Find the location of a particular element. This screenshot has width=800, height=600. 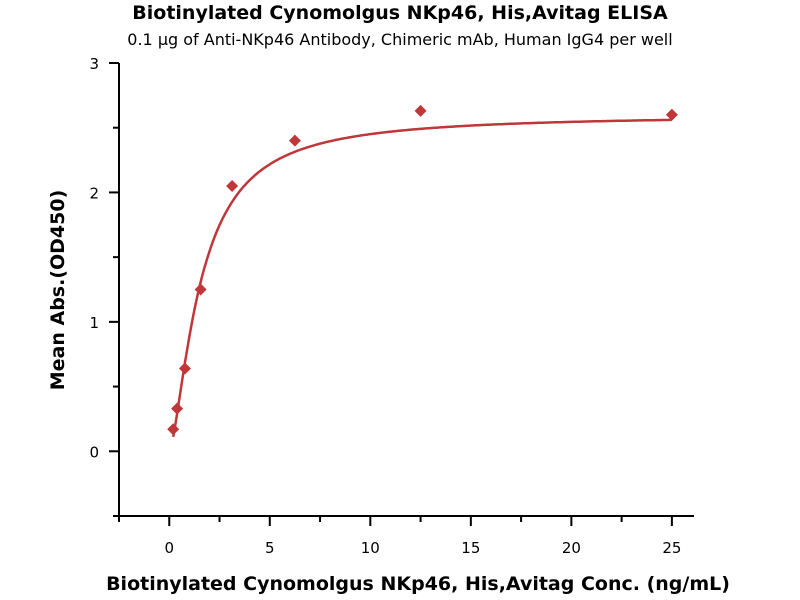

x-tick-label: 0 is located at coordinates (169, 548).